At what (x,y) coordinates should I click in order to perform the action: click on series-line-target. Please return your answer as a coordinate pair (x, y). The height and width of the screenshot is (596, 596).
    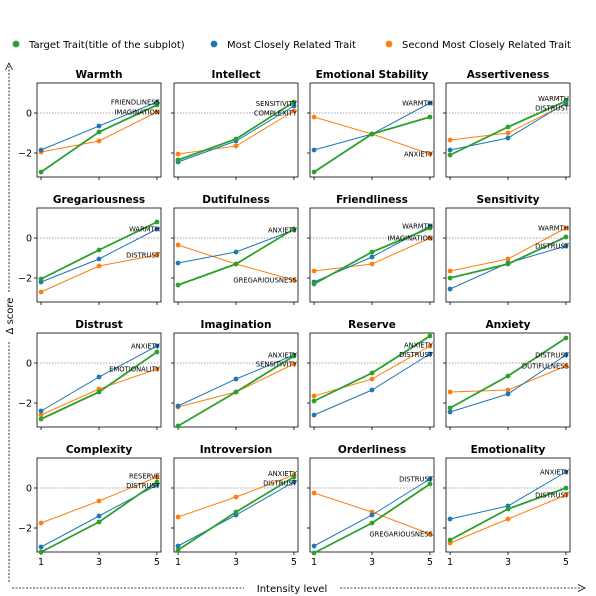
    Looking at the image, I should click on (372, 144).